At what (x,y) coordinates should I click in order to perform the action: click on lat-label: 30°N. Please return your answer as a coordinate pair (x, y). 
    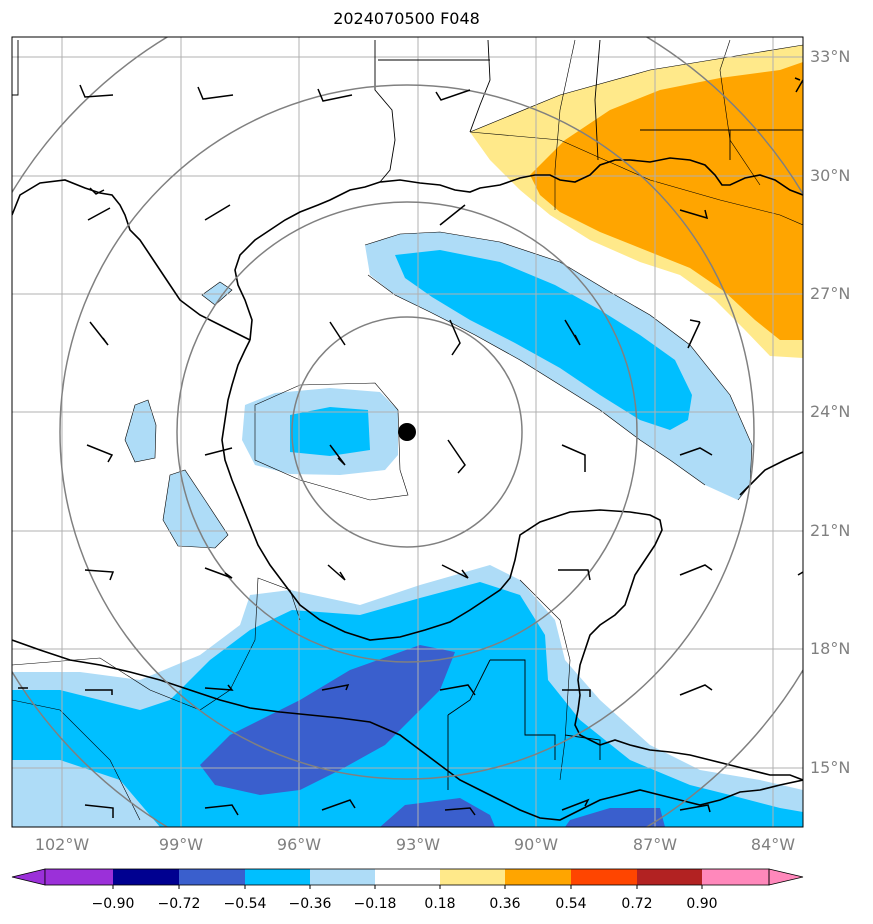
    Looking at the image, I should click on (830, 175).